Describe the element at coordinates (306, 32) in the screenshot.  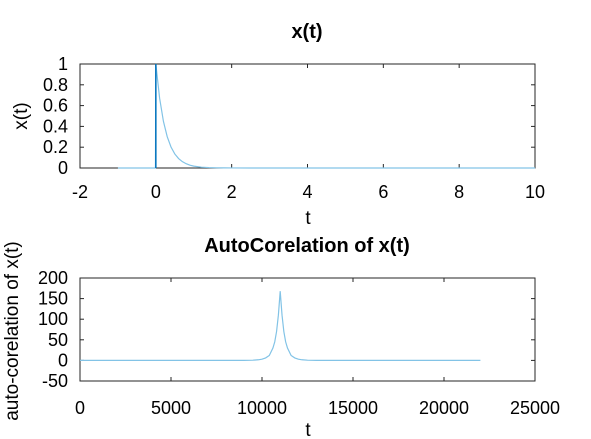
I see `chart-title: x(t)` at that location.